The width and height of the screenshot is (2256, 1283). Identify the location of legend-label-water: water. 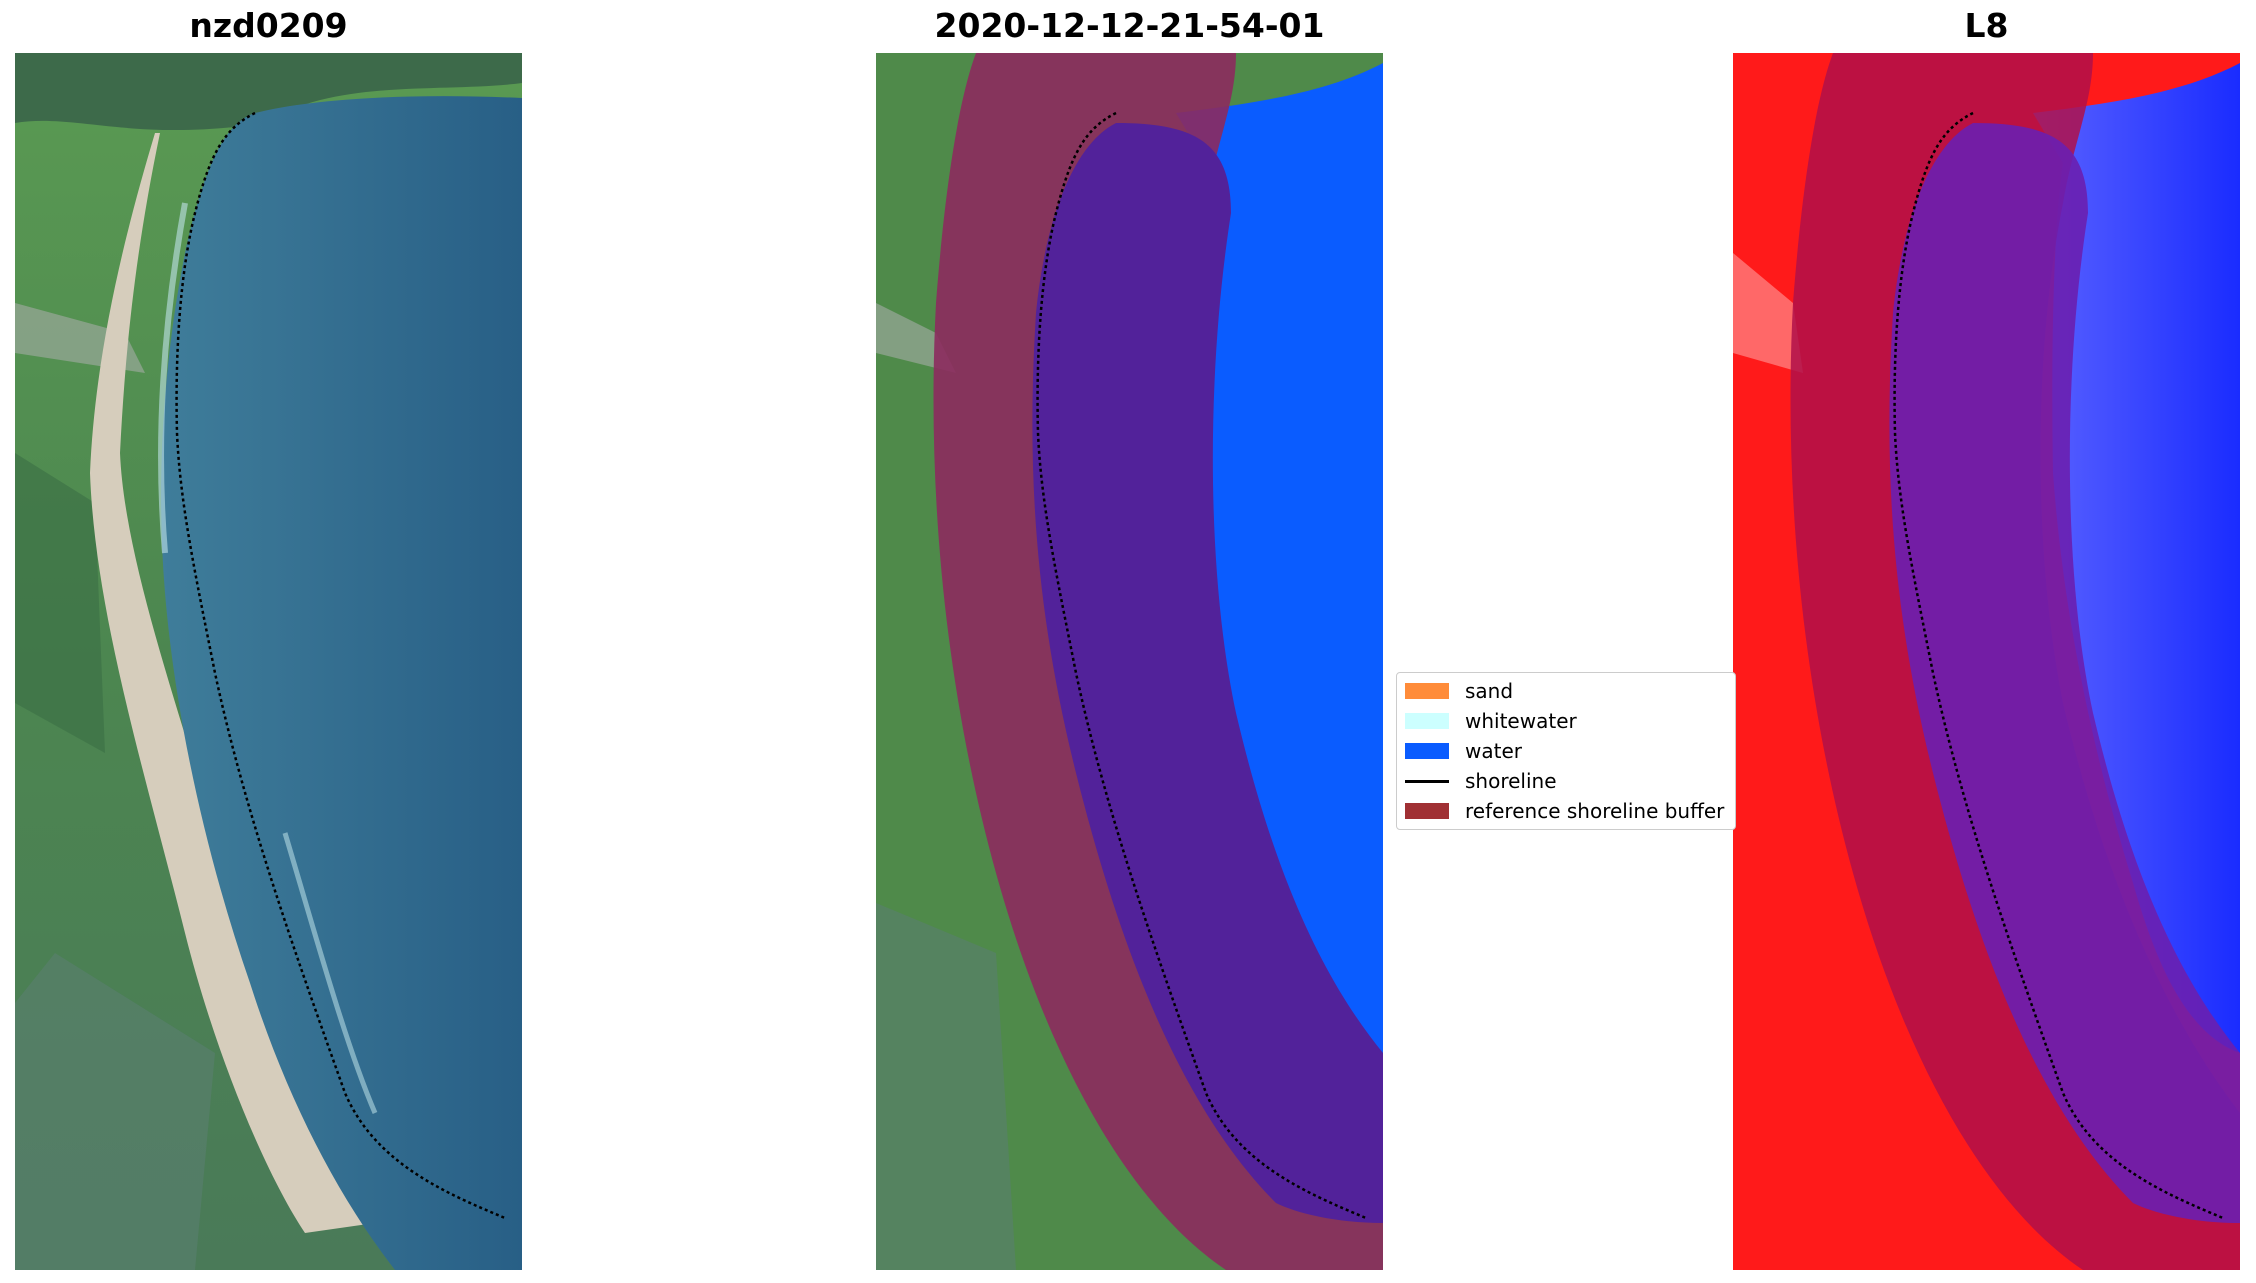
(1493, 751).